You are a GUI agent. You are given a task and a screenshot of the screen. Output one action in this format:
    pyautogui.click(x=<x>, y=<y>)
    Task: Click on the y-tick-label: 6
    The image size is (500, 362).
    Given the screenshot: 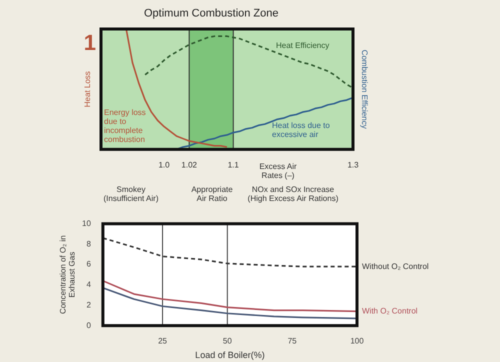 What is the action you would take?
    pyautogui.click(x=89, y=264)
    